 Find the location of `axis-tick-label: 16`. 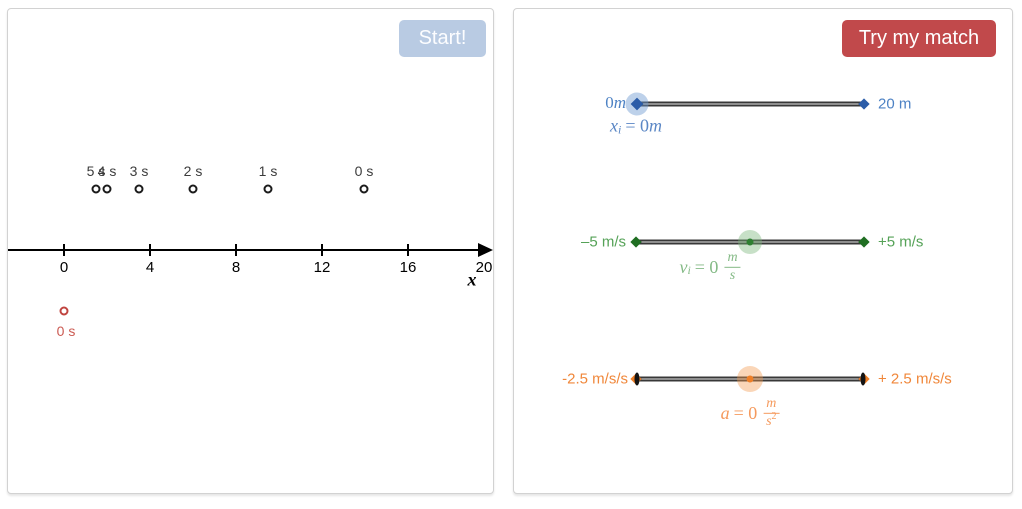

axis-tick-label: 16 is located at coordinates (408, 267).